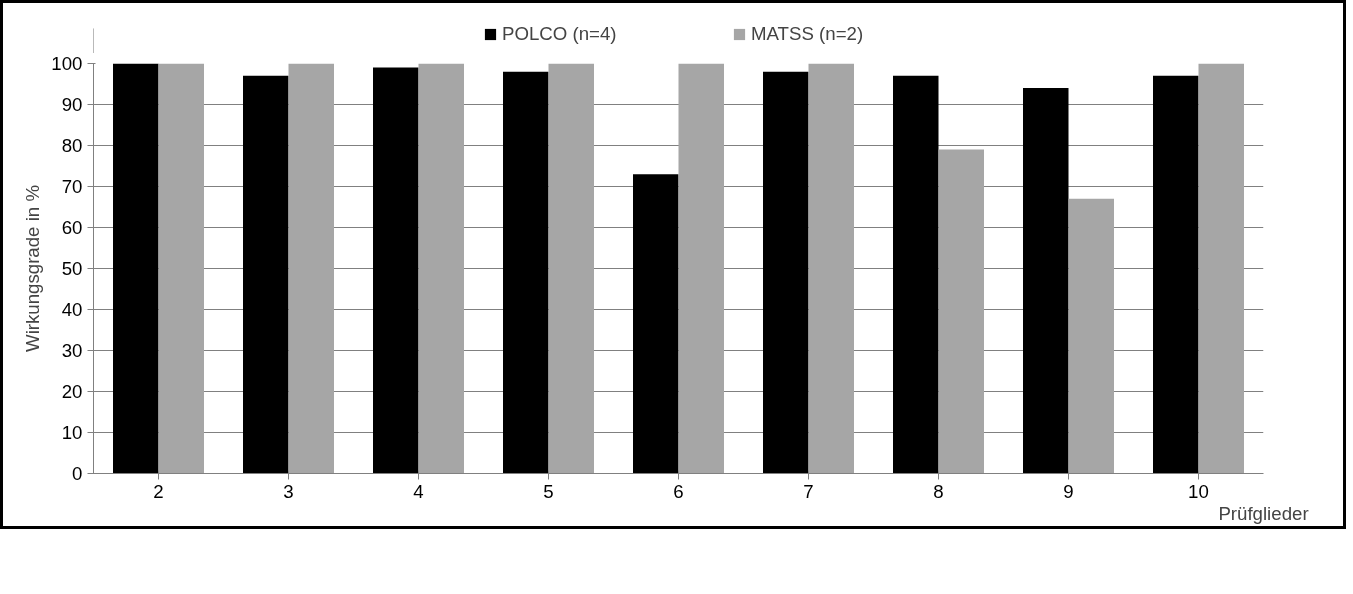 The image size is (1353, 594). Describe the element at coordinates (72, 391) in the screenshot. I see `y-tick-label: 20` at that location.